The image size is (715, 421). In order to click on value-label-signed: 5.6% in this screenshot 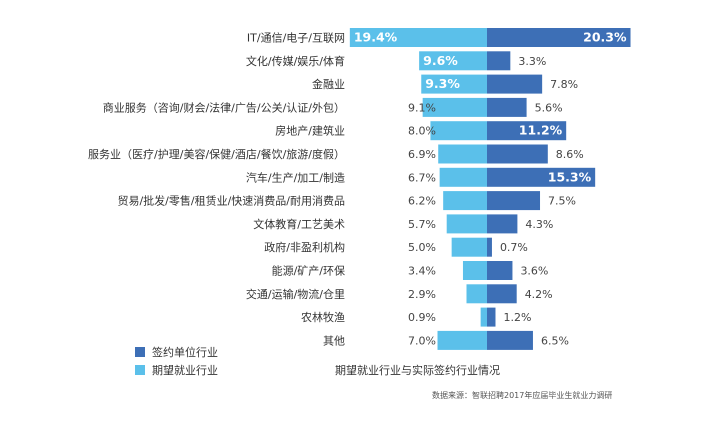, I will do `click(549, 107)`.